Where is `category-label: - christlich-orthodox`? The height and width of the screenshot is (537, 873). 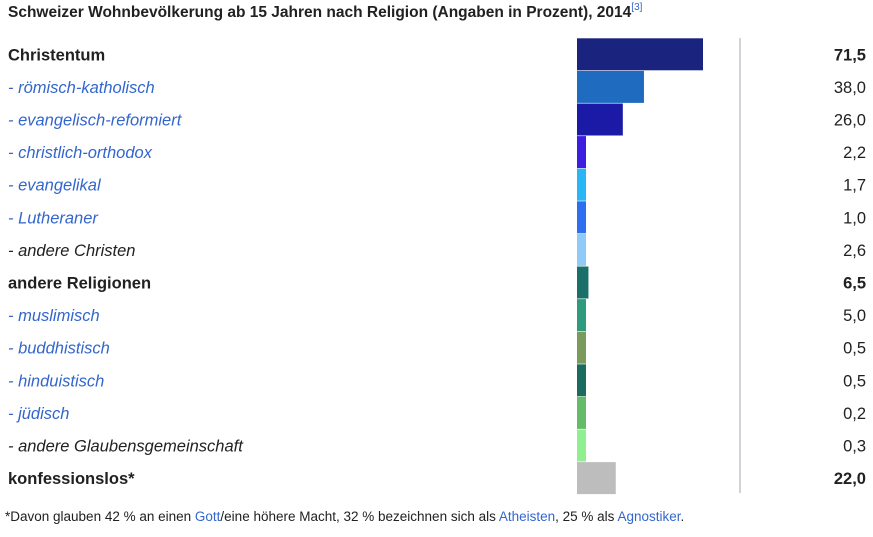 category-label: - christlich-orthodox is located at coordinates (80, 153).